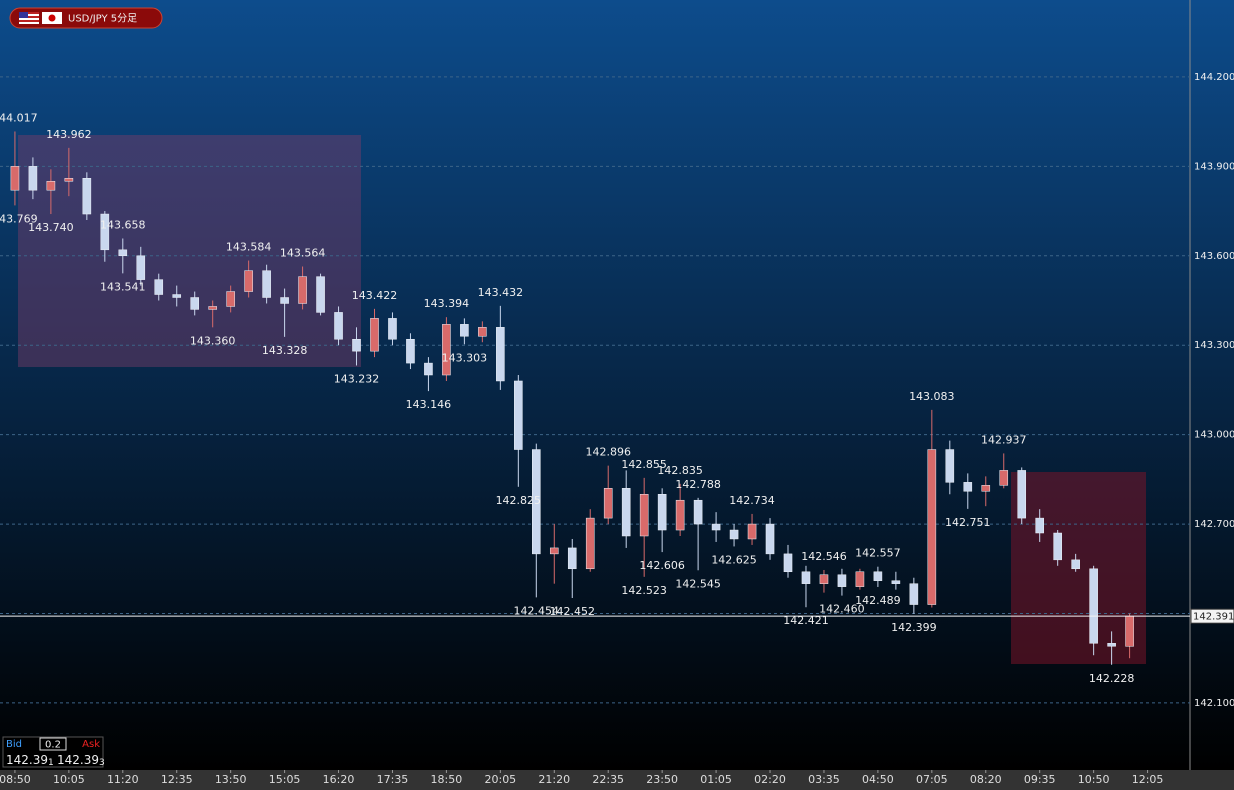 The width and height of the screenshot is (1234, 790). Describe the element at coordinates (824, 556) in the screenshot. I see `price-annotation: 142.546` at that location.